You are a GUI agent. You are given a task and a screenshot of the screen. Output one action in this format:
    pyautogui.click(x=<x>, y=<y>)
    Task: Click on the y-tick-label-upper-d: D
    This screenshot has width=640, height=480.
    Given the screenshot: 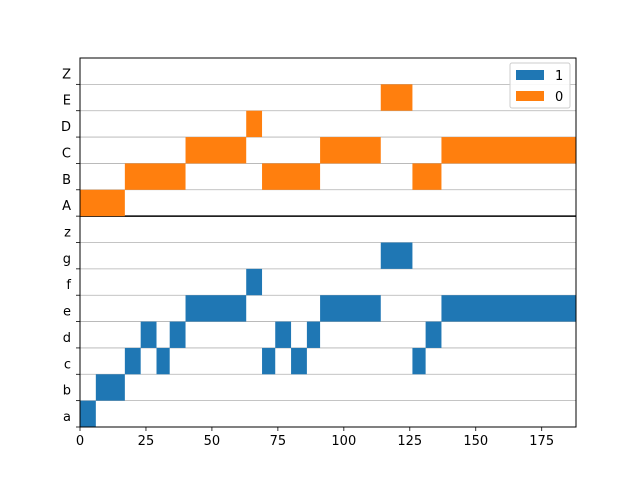 What is the action you would take?
    pyautogui.click(x=66, y=127)
    